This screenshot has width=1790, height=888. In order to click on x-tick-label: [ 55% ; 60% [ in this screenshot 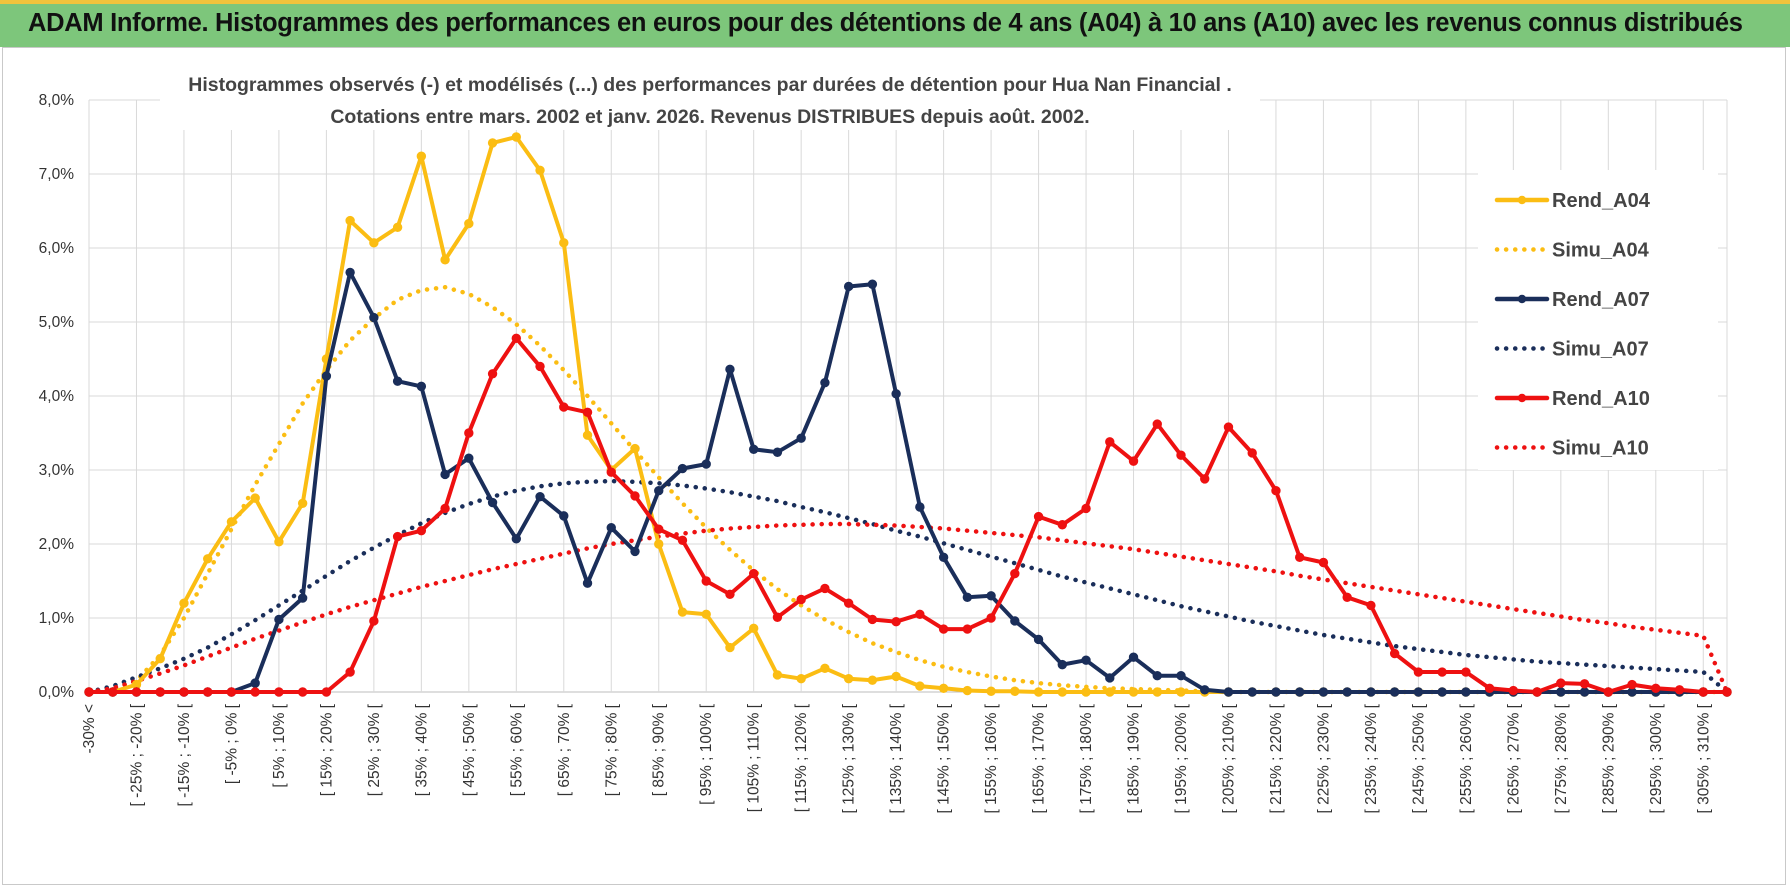, I will do `click(516, 749)`.